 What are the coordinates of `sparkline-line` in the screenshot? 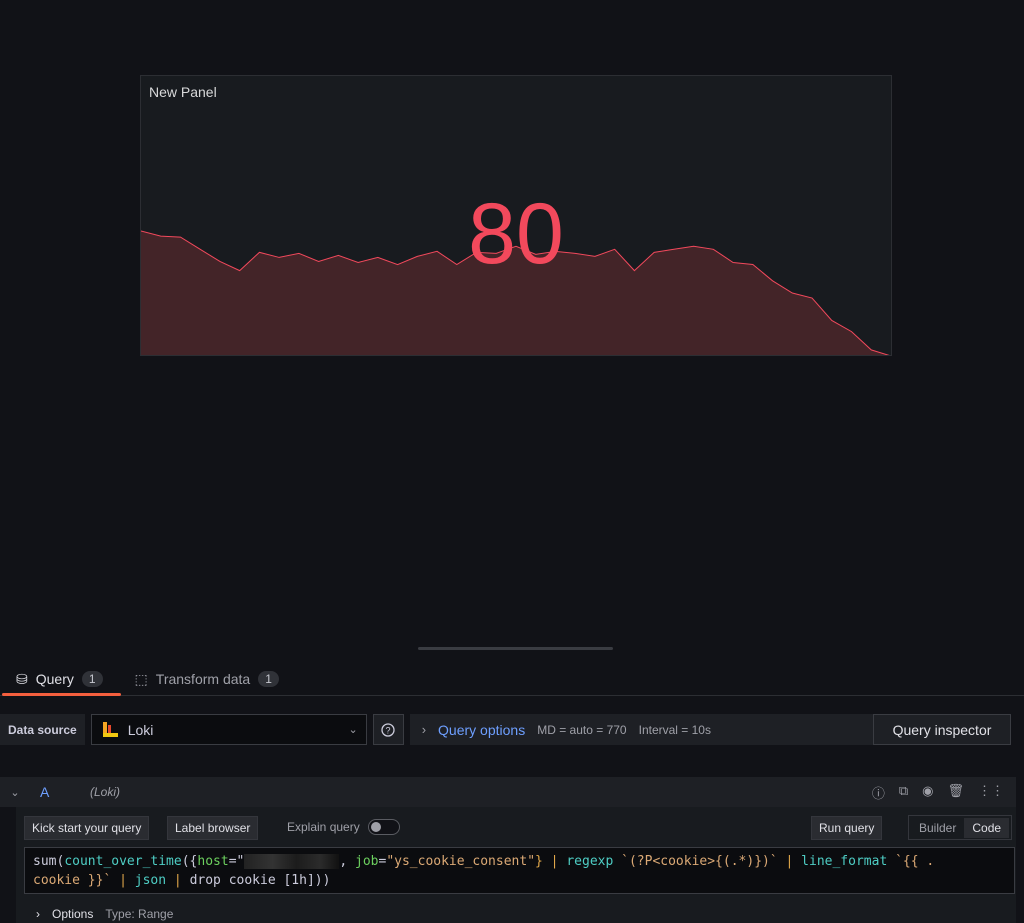 It's located at (515, 292).